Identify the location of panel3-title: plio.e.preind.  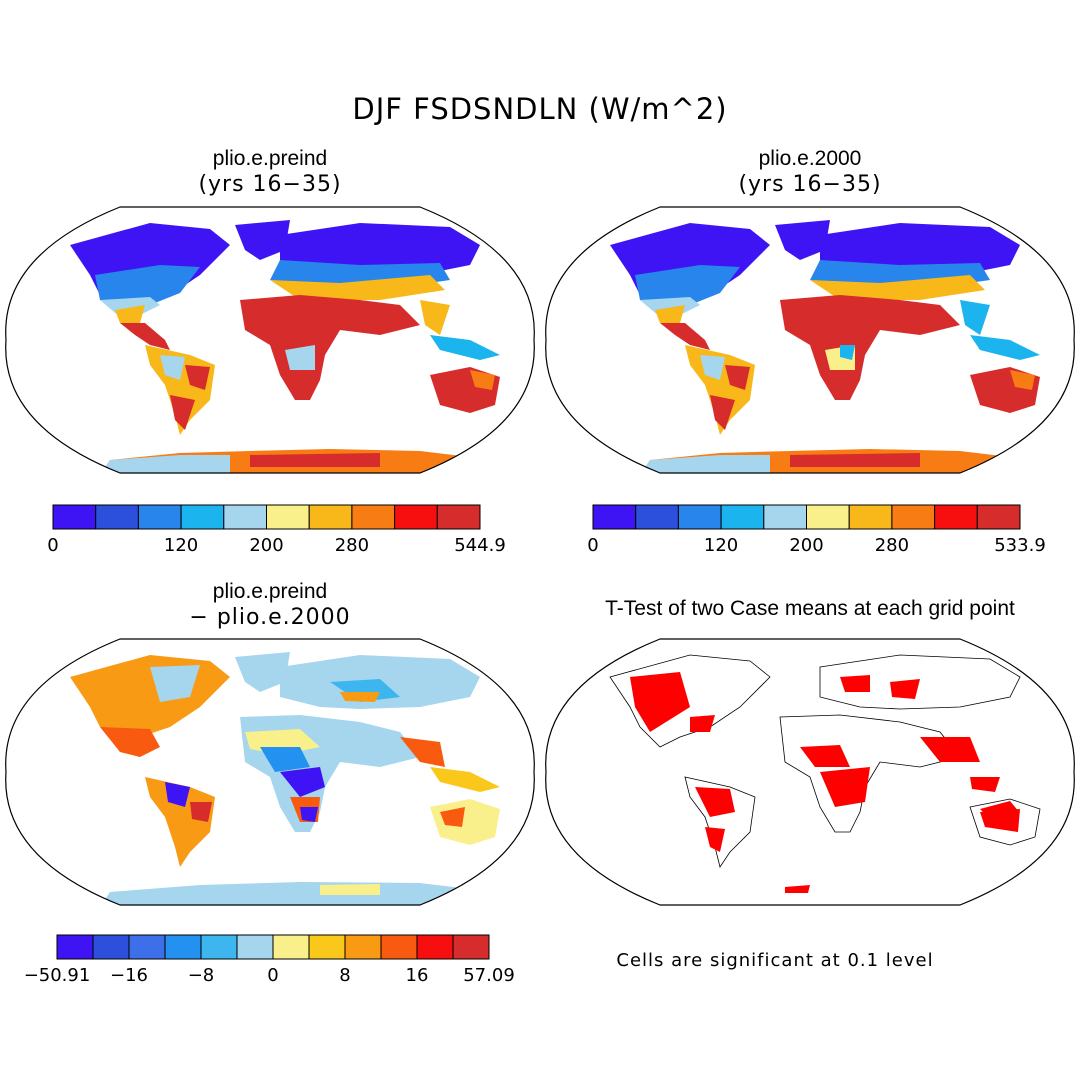
(270, 591).